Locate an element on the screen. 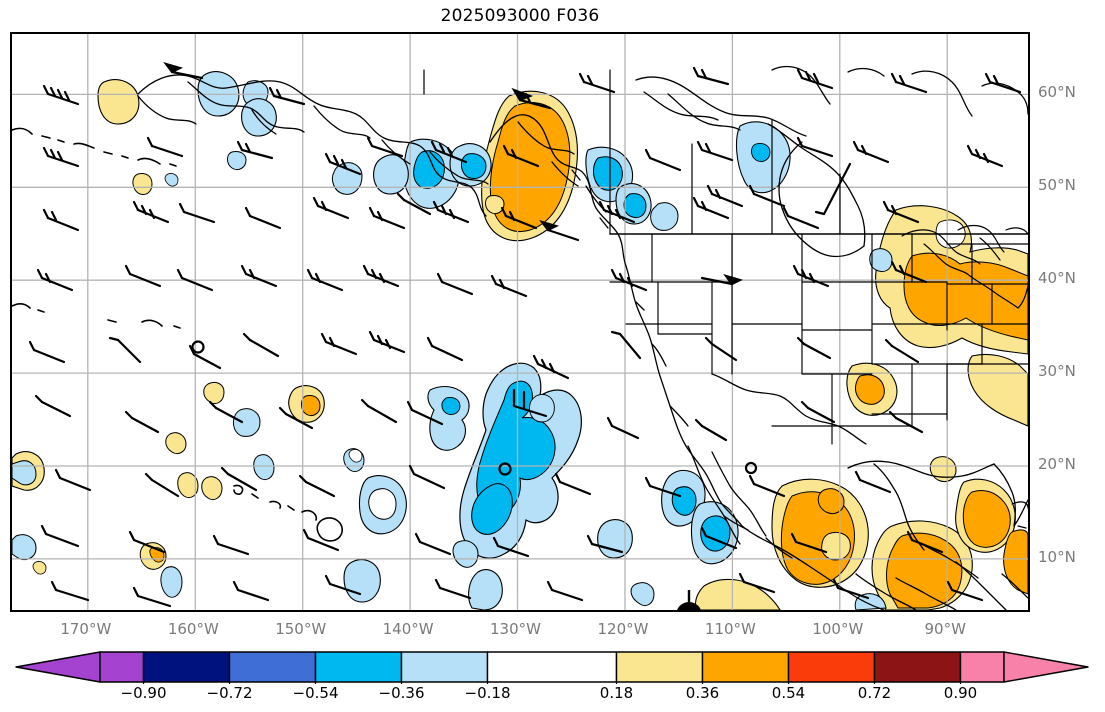  coastline-bc-panhandle is located at coordinates (558, 190).